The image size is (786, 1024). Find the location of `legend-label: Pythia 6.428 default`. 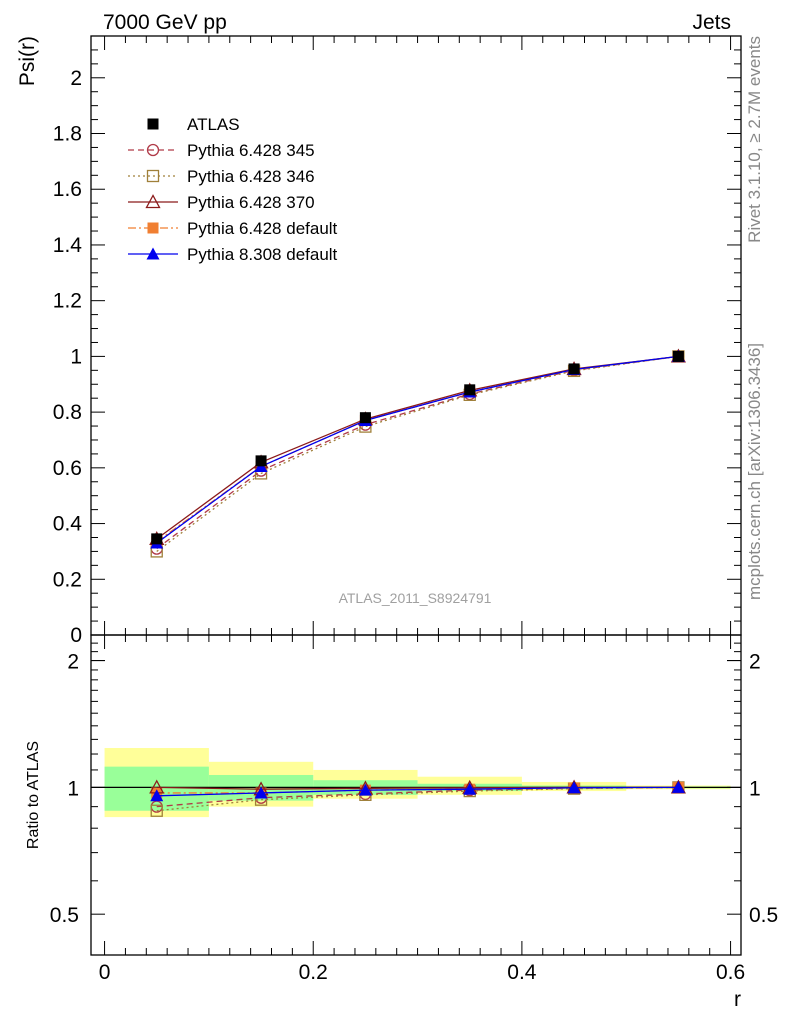

legend-label: Pythia 6.428 default is located at coordinates (262, 228).